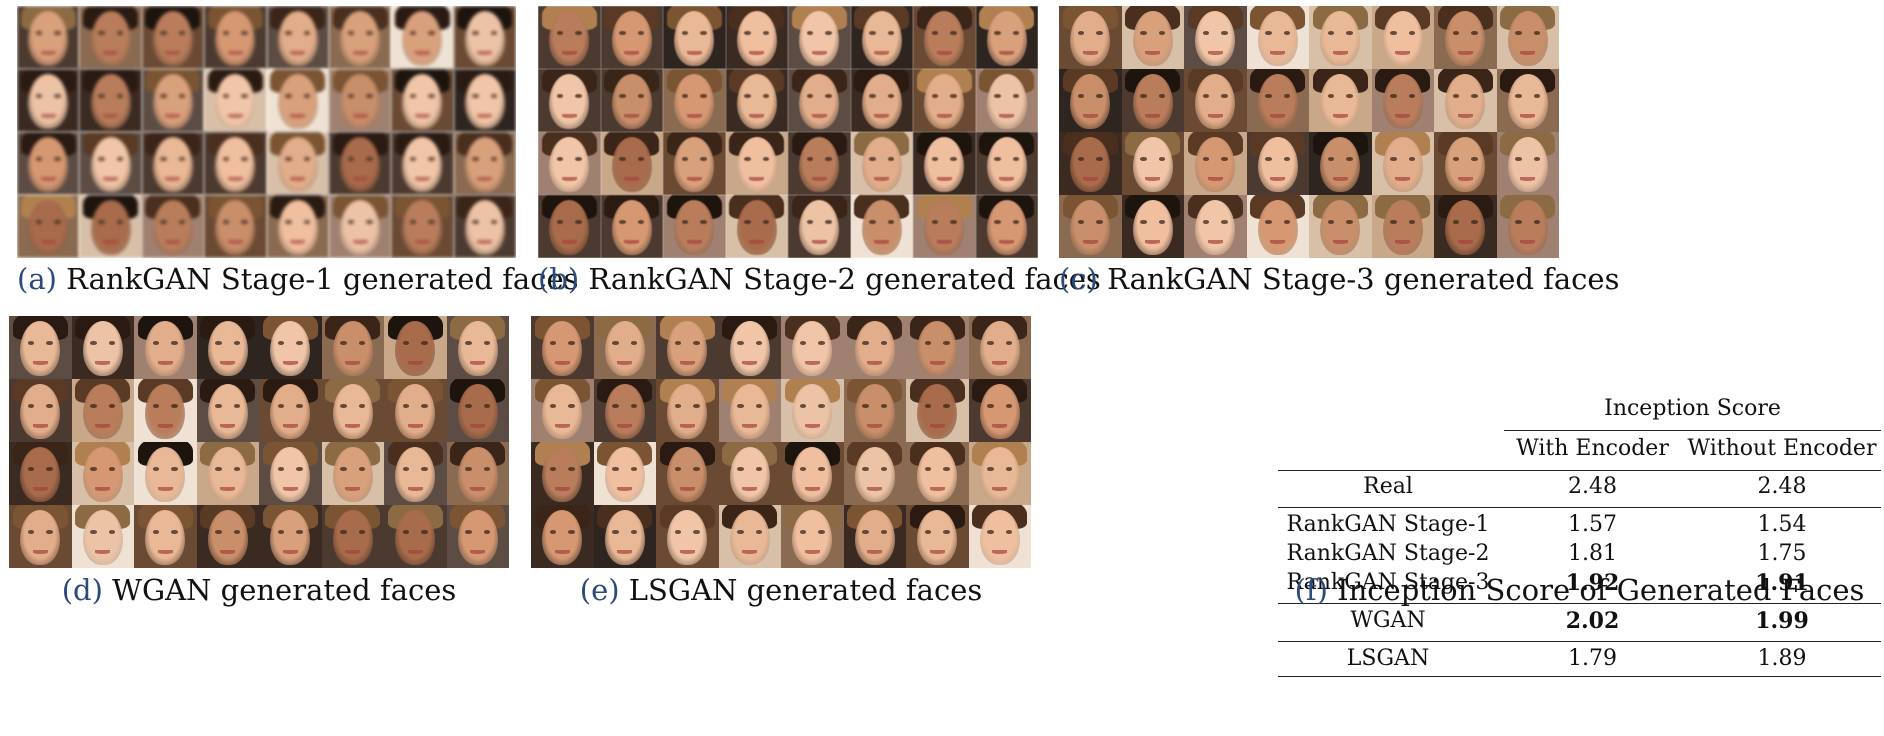 The width and height of the screenshot is (1884, 736). I want to click on cell-without-encoder: 1.89, so click(1782, 658).